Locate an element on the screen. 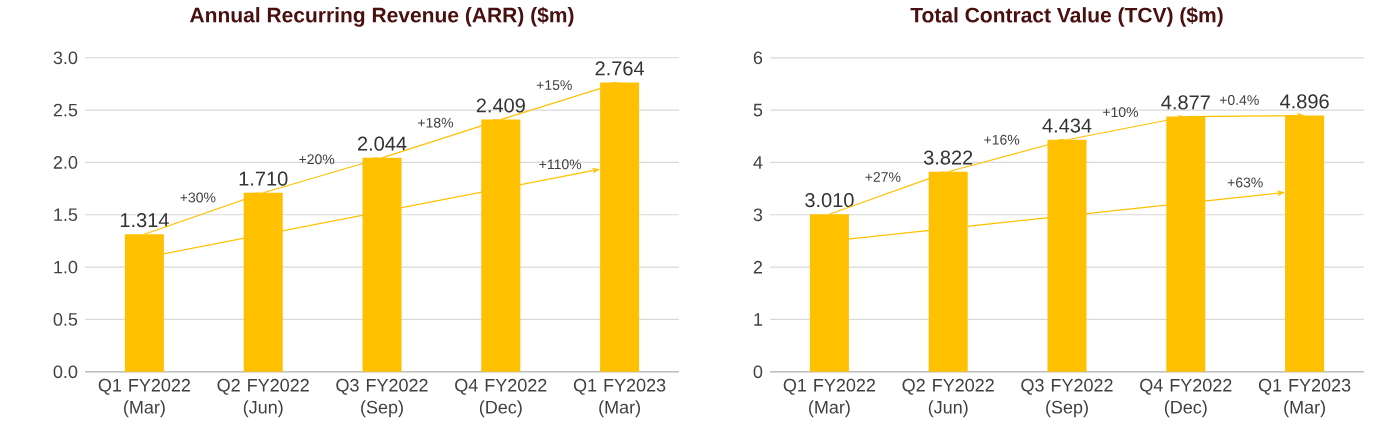 Image resolution: width=1378 pixels, height=448 pixels. data-label: 1.710 is located at coordinates (263, 178).